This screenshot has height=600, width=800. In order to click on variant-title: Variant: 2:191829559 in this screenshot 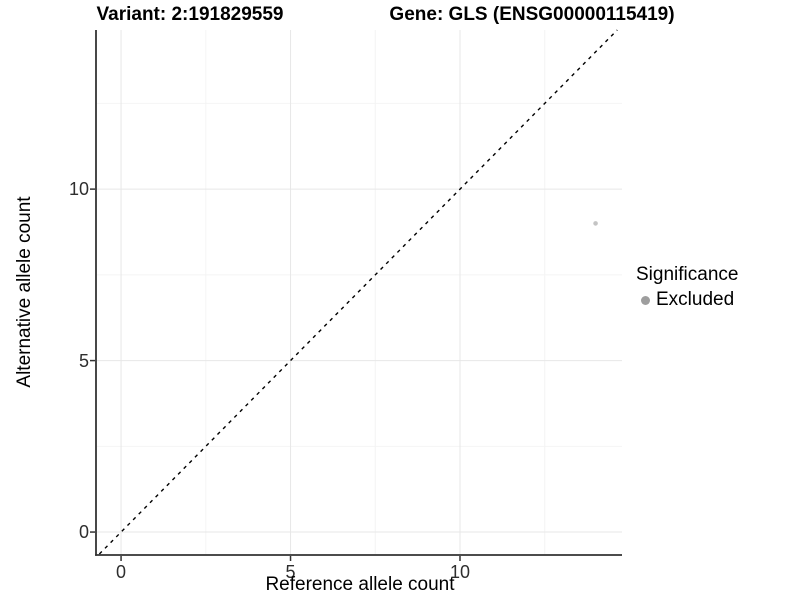, I will do `click(190, 14)`.